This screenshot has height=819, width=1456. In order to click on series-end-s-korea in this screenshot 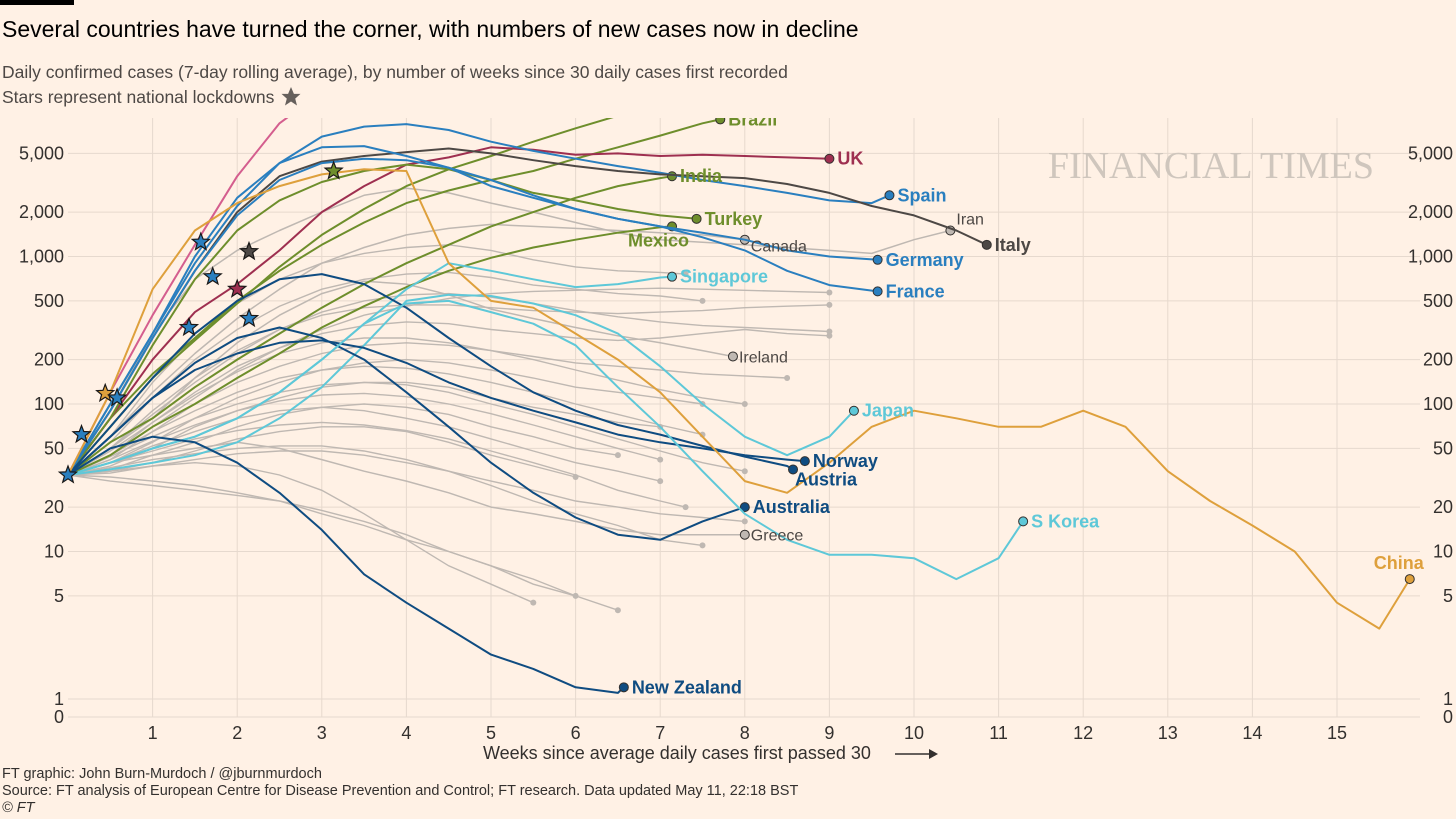, I will do `click(1023, 521)`.